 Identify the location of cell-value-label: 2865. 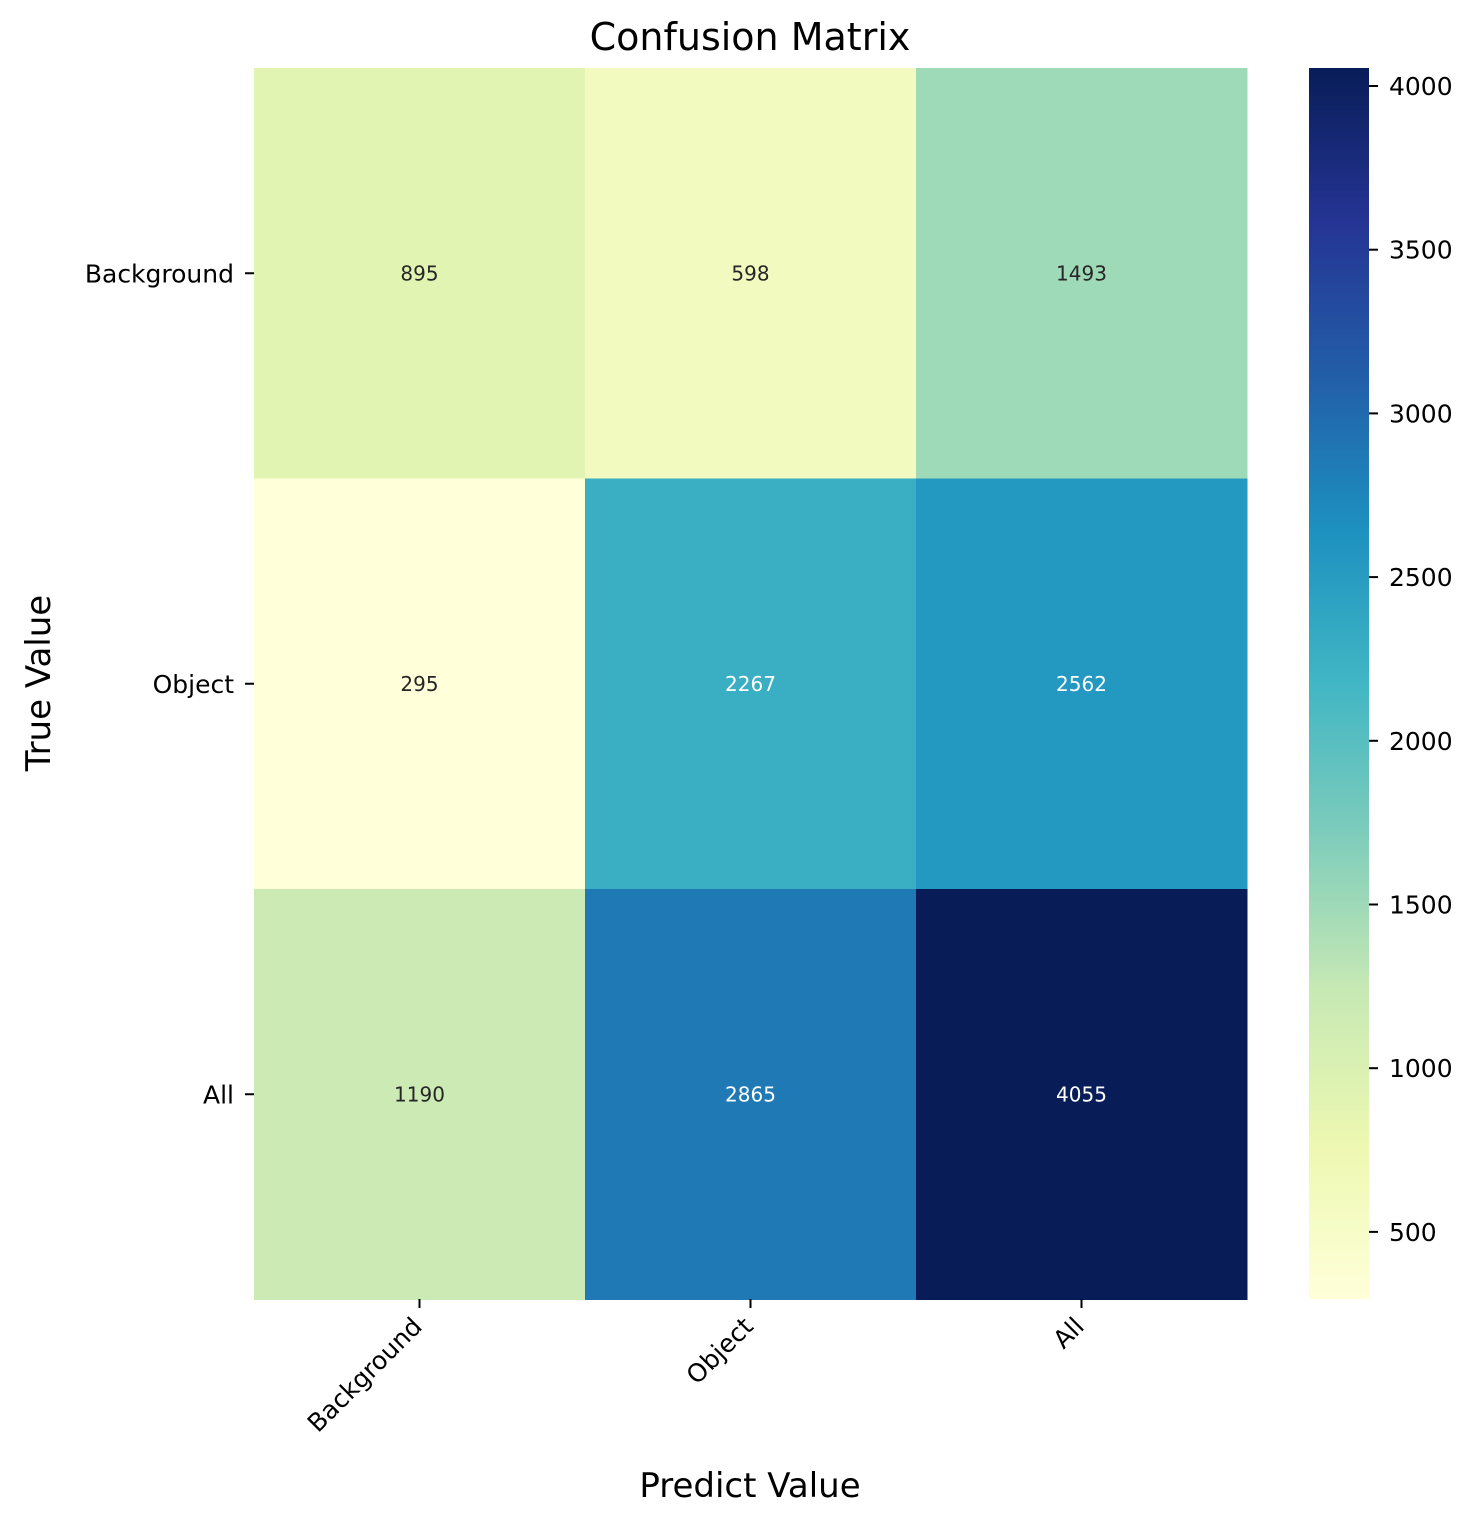
(750, 1094).